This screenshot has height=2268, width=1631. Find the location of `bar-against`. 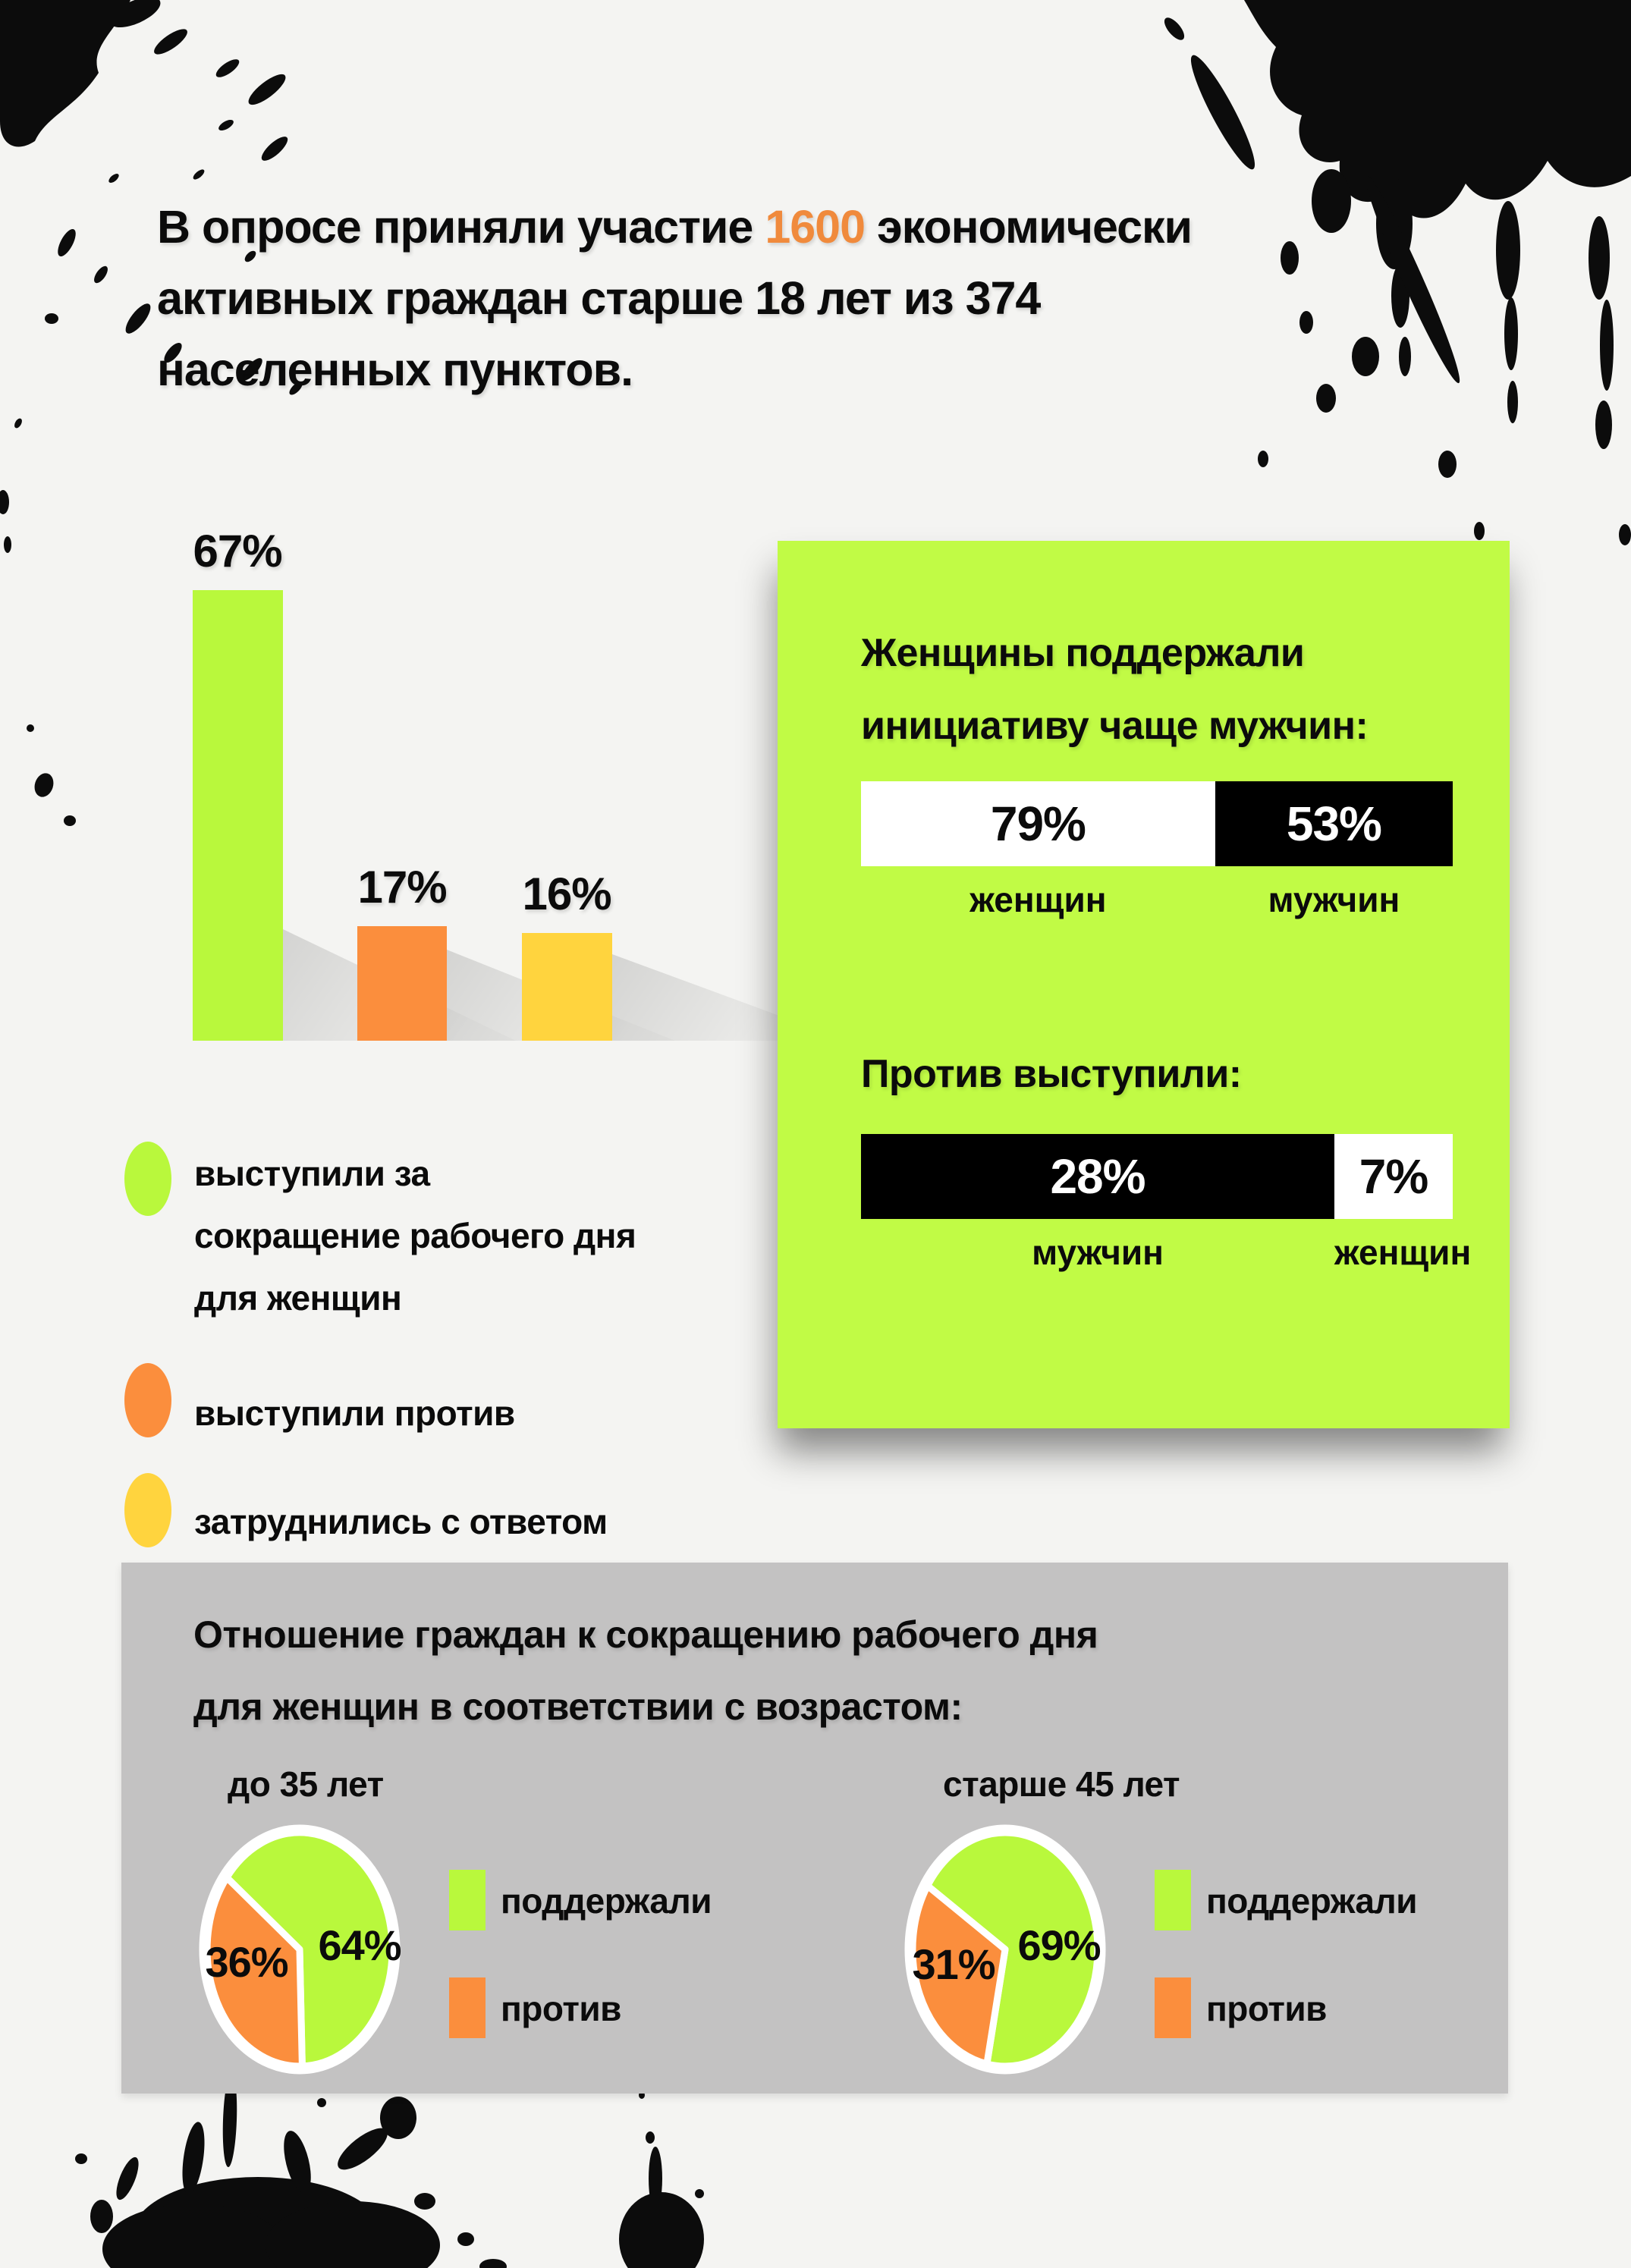

bar-against is located at coordinates (402, 983).